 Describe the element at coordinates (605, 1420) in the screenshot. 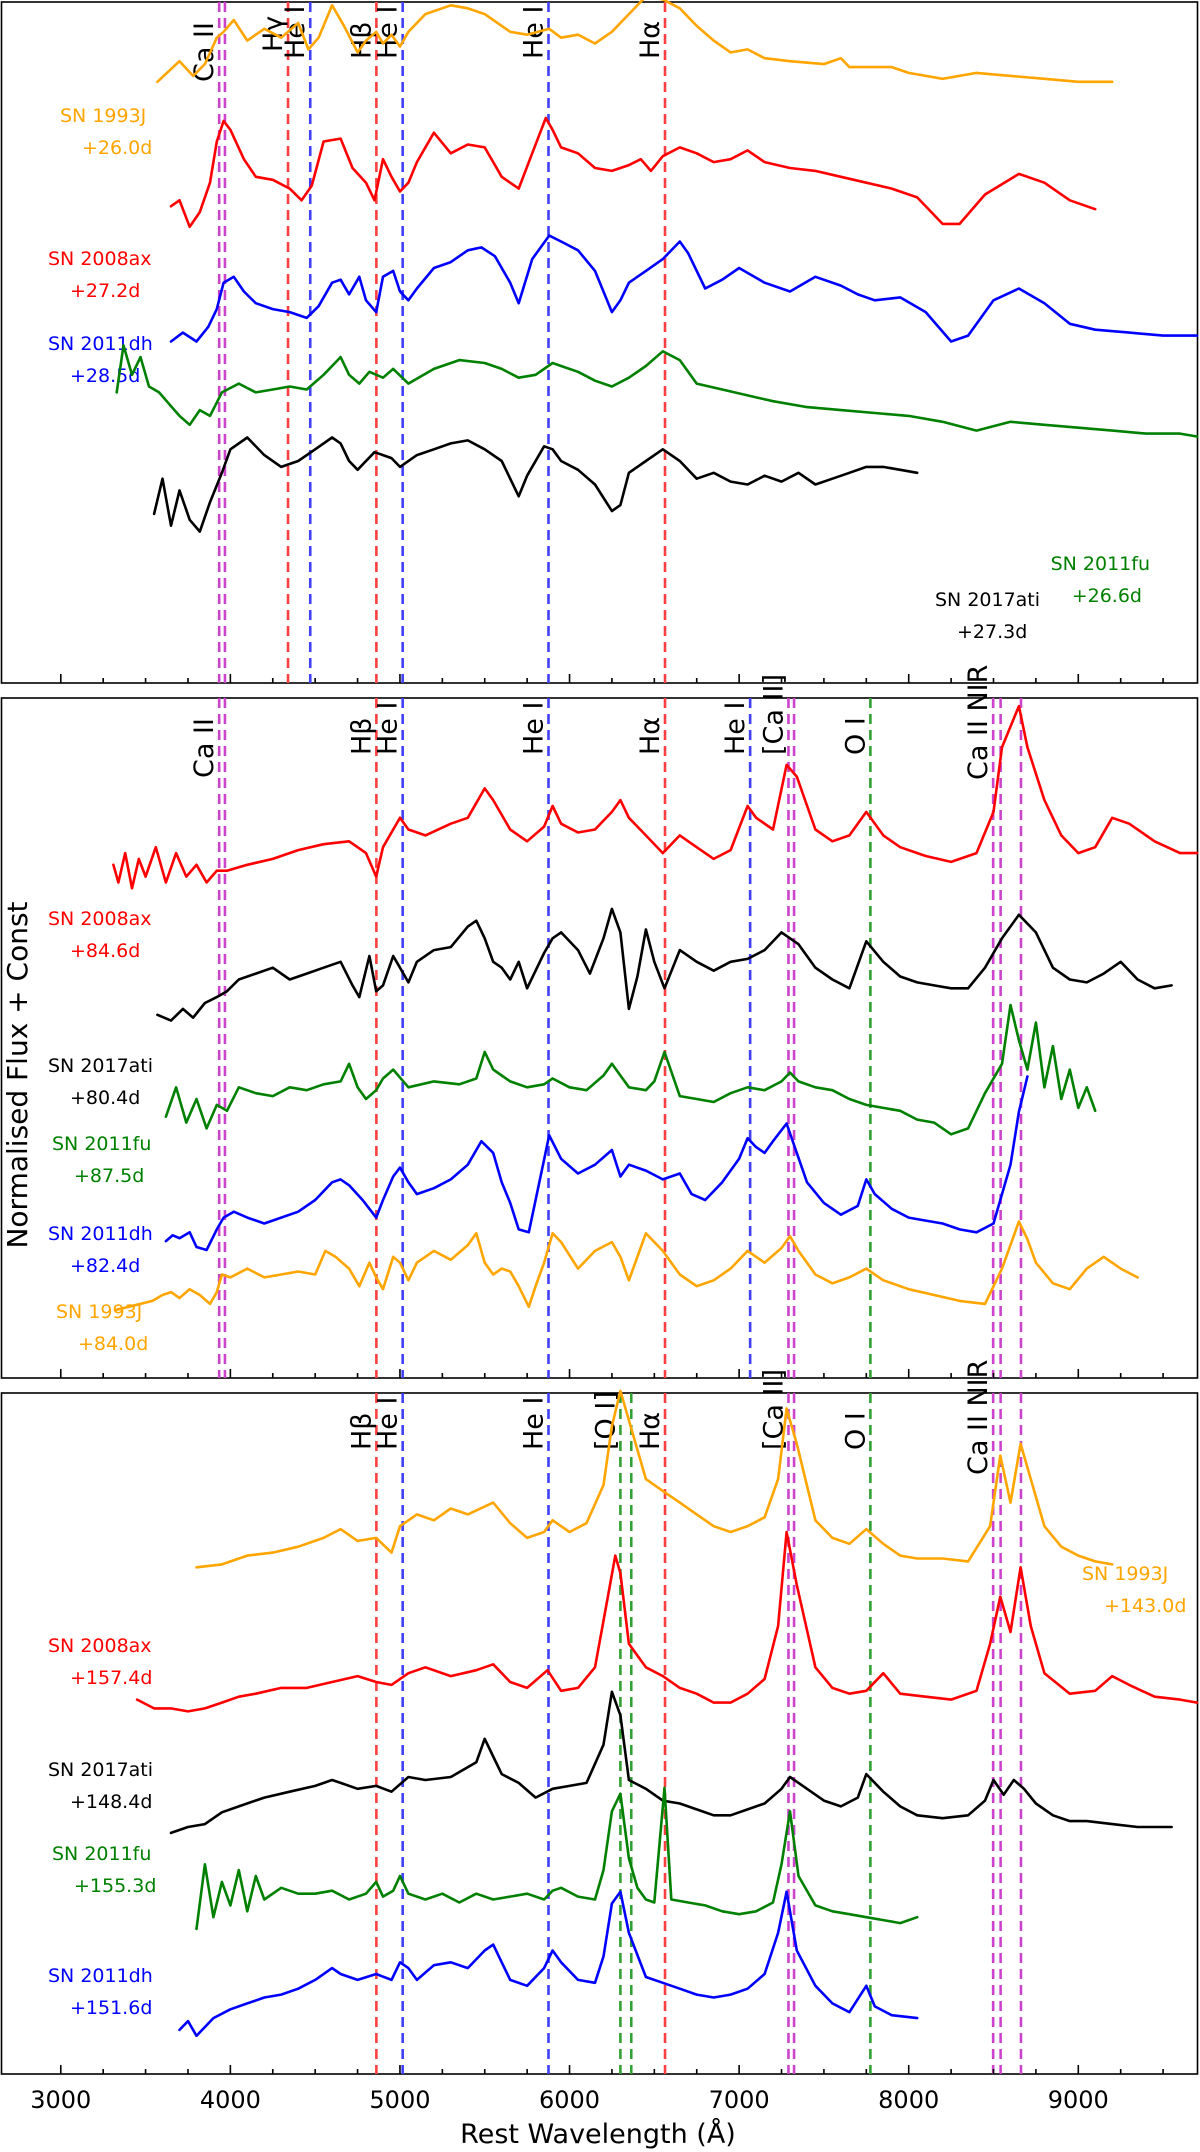

I see `line-label: [O I]` at that location.